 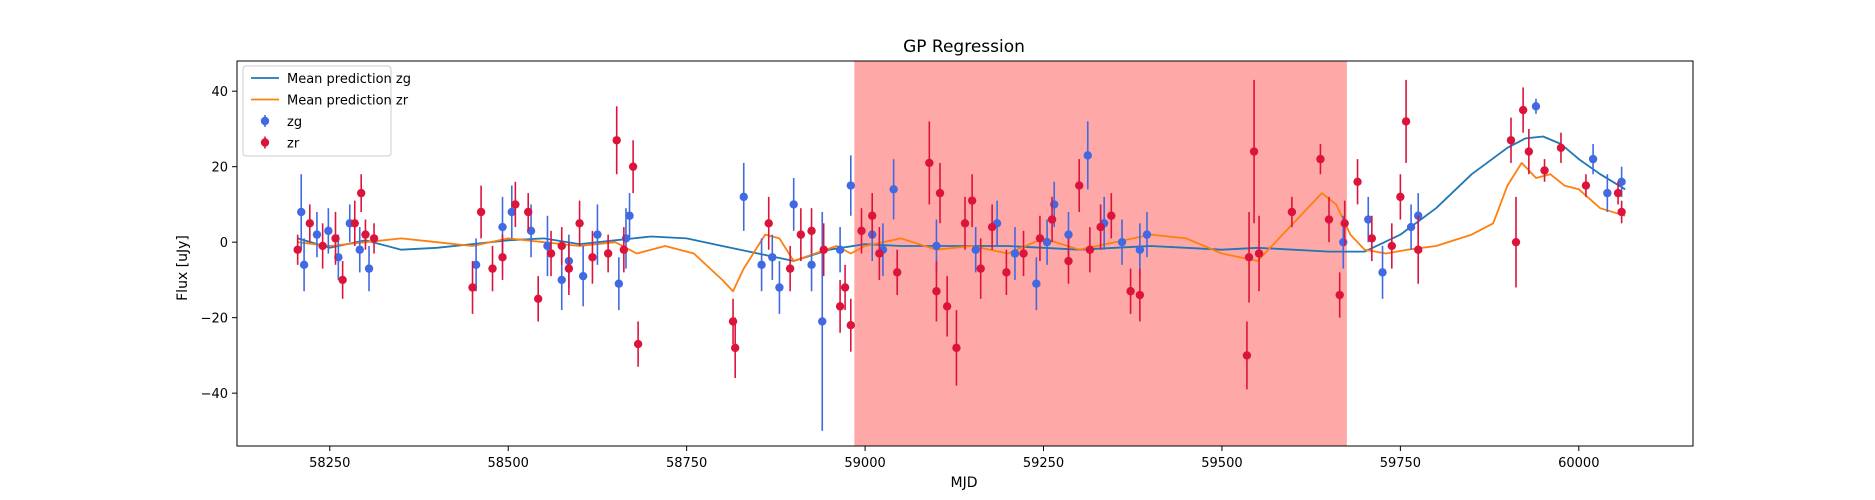 I want to click on legend-point-swatch, so click(x=265, y=142).